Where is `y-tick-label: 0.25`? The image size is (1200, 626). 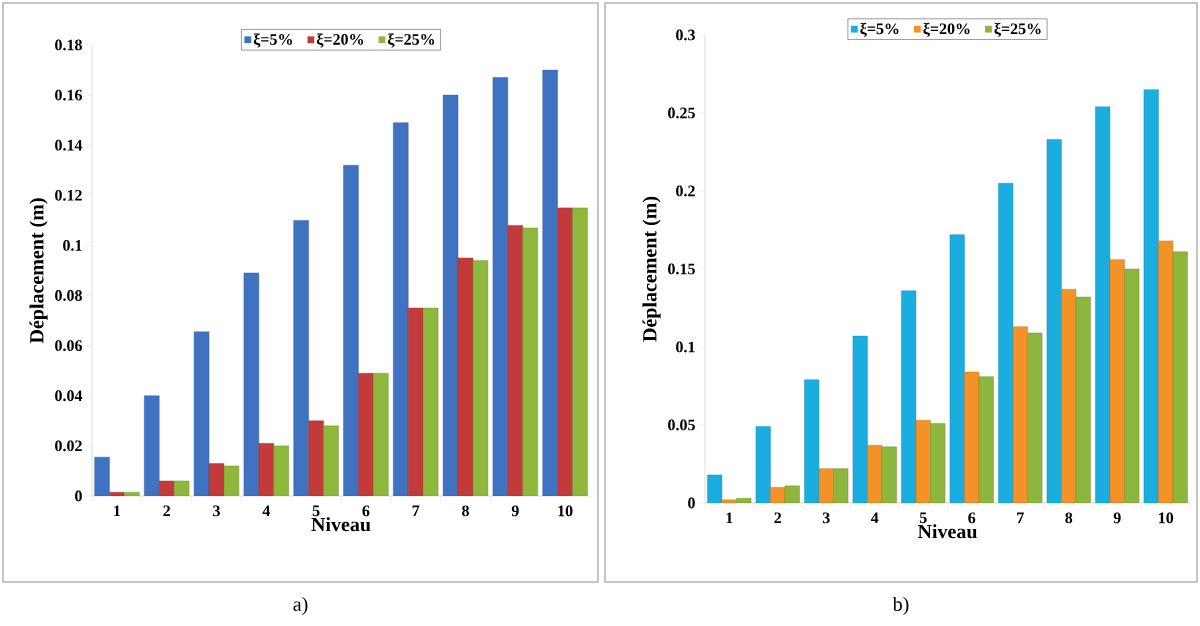
y-tick-label: 0.25 is located at coordinates (681, 113).